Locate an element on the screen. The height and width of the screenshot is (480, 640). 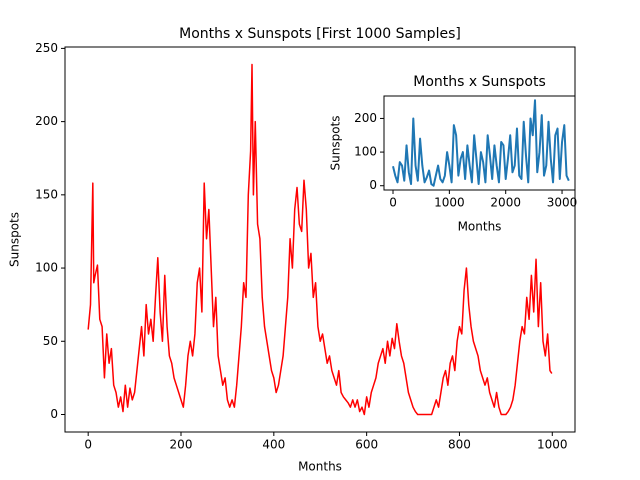
chart-title: Months x Sunspots is located at coordinates (479, 82).